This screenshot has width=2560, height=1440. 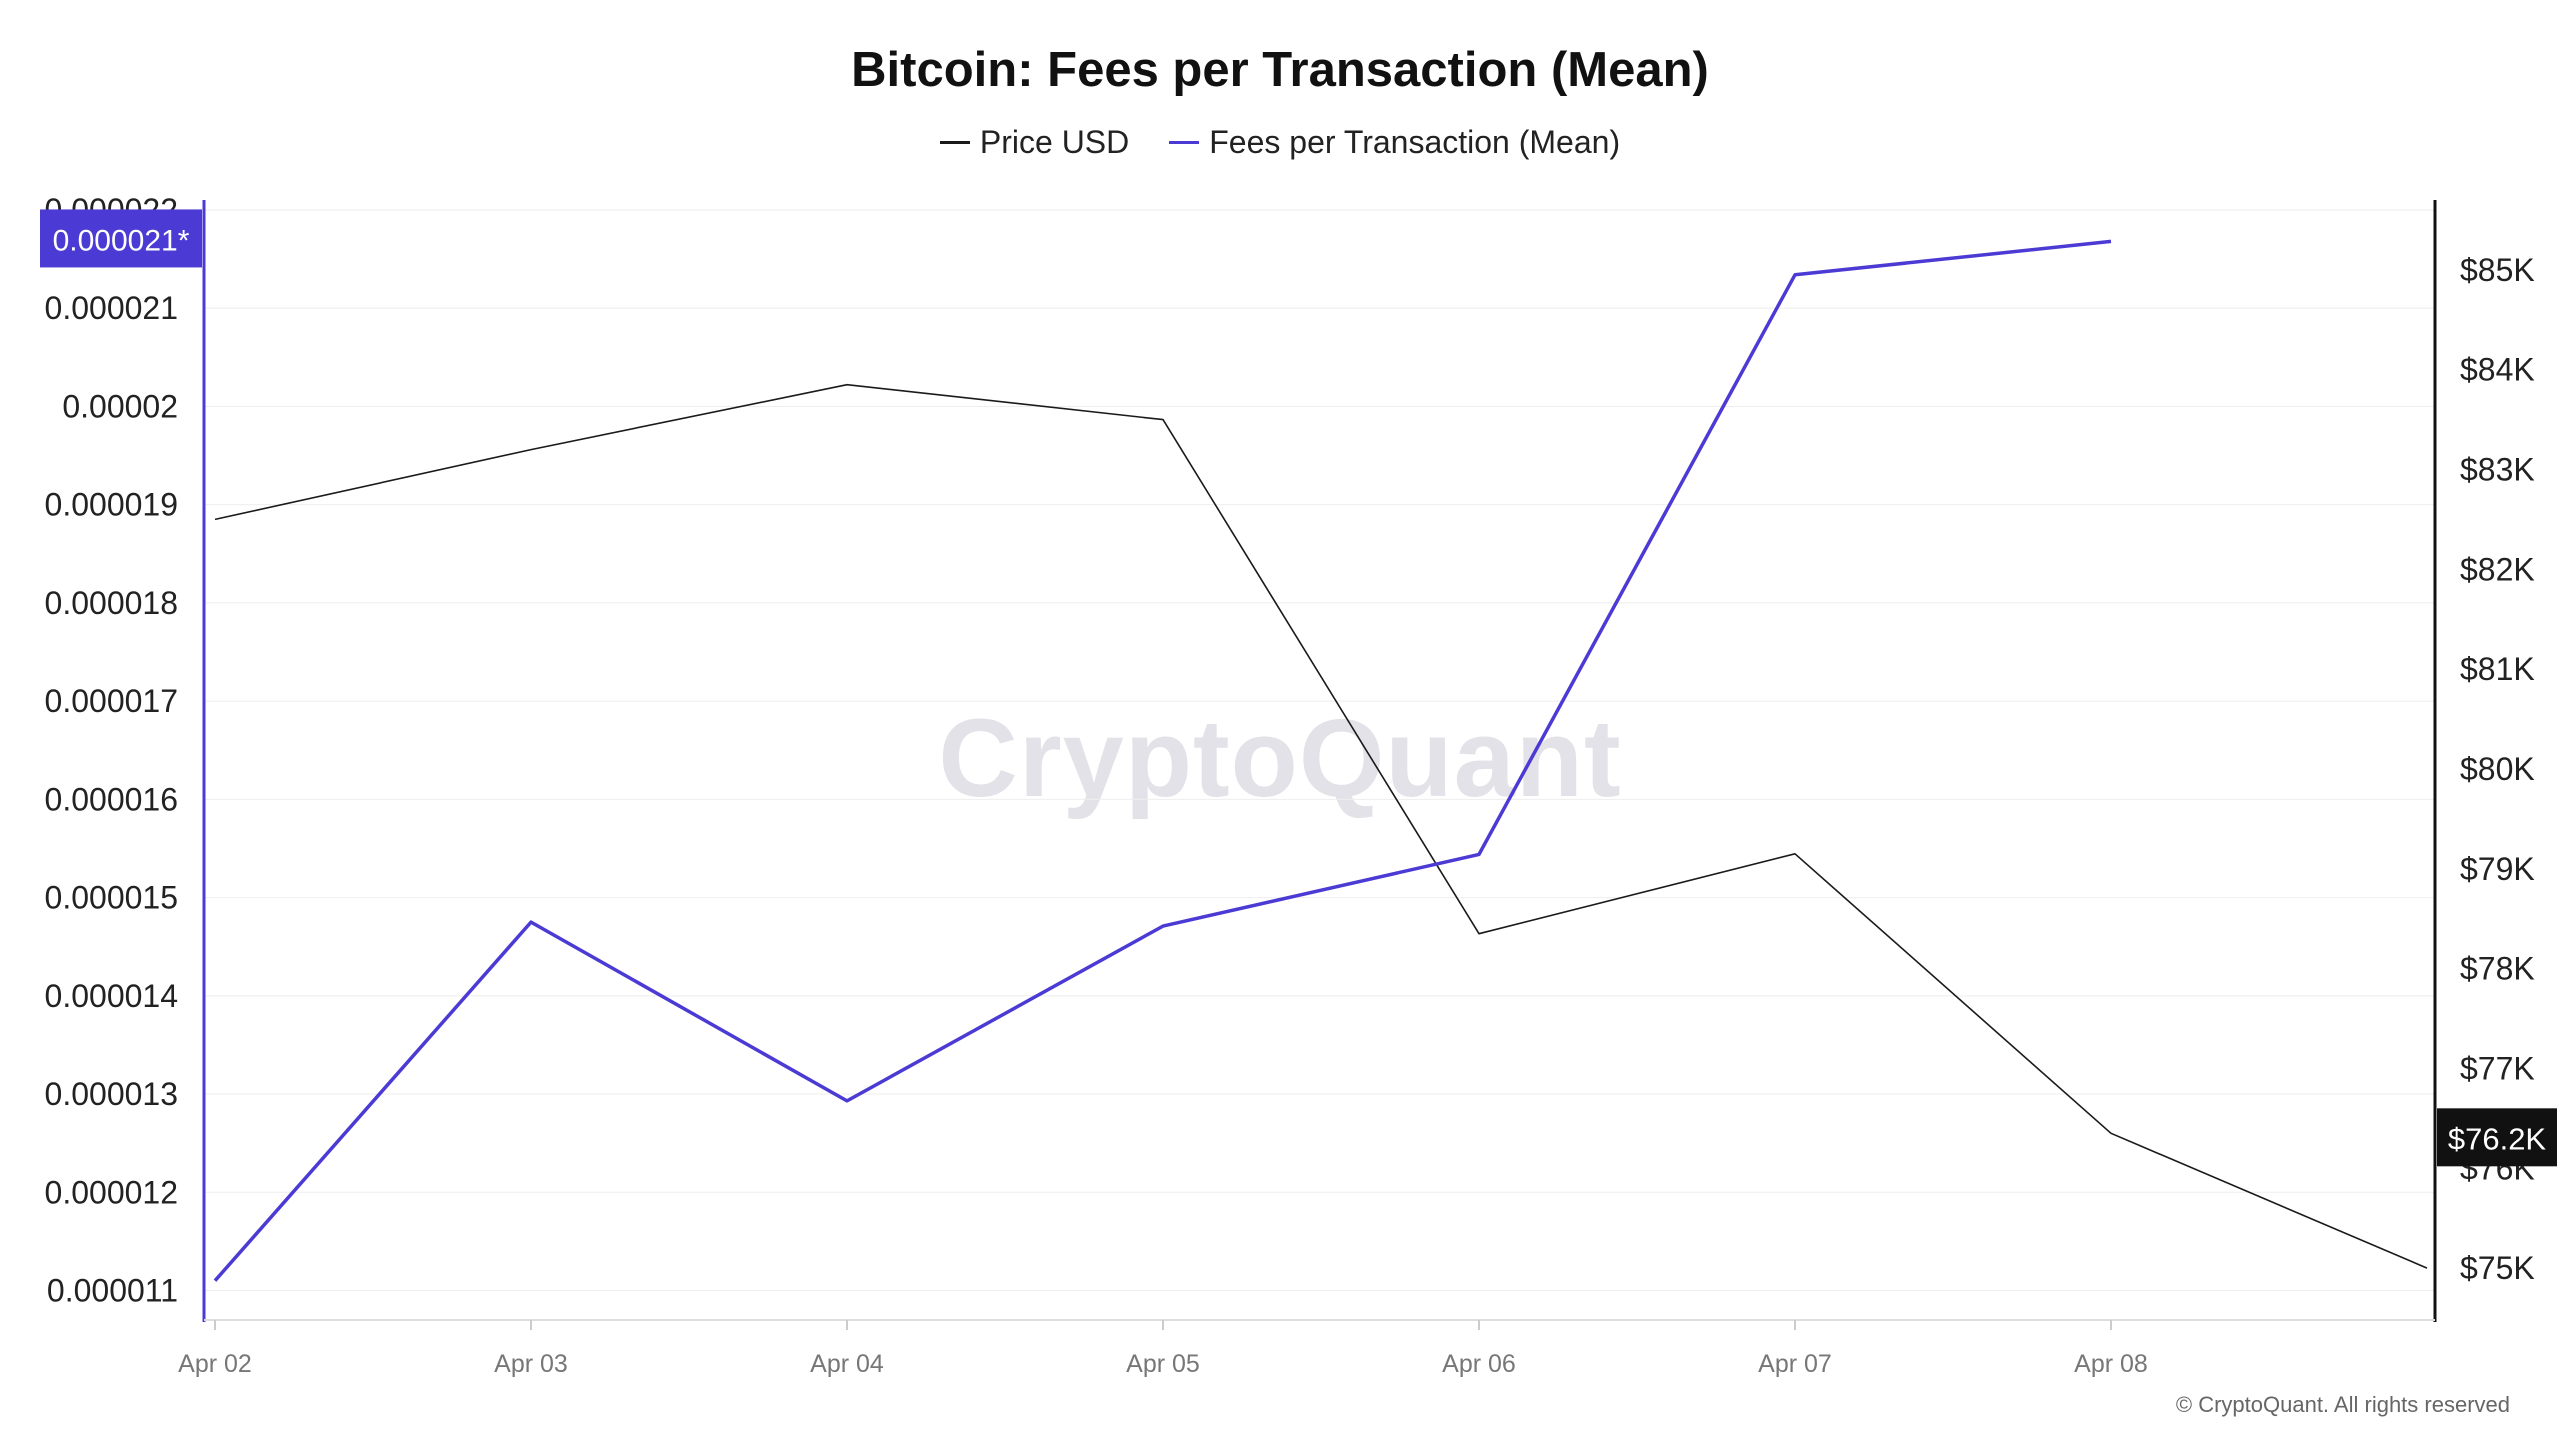 I want to click on y-left-tick-label: 0.000011, so click(x=112, y=1290).